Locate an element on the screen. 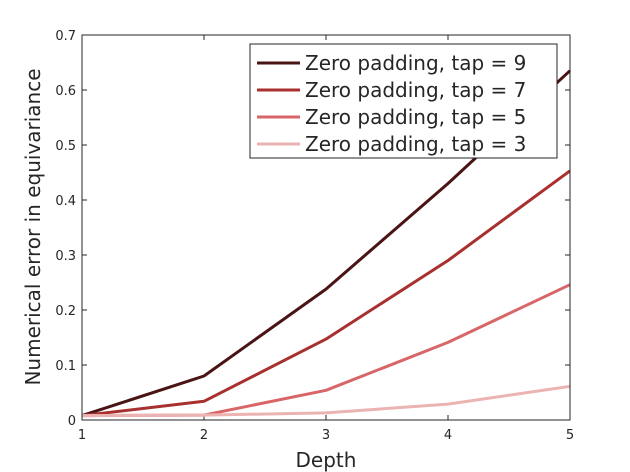 This screenshot has height=472, width=630. y-tick-label: 0.3 is located at coordinates (65, 256).